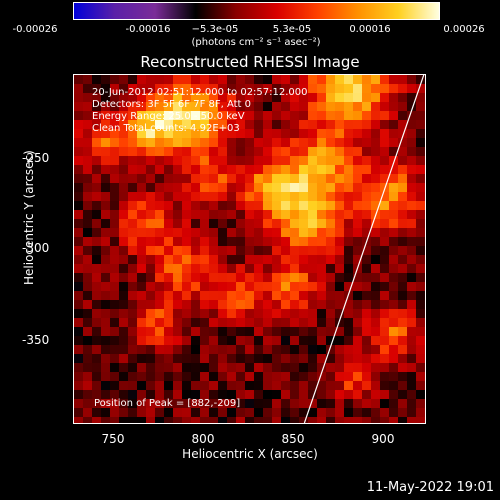 This screenshot has width=500, height=500. Describe the element at coordinates (464, 29) in the screenshot. I see `colorbar-tick: 0.00026` at that location.